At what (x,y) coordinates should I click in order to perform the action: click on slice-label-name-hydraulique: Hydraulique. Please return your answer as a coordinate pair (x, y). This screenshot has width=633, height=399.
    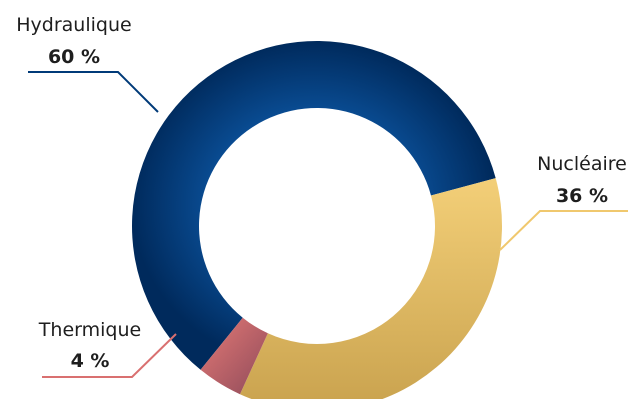
    Looking at the image, I should click on (73, 25).